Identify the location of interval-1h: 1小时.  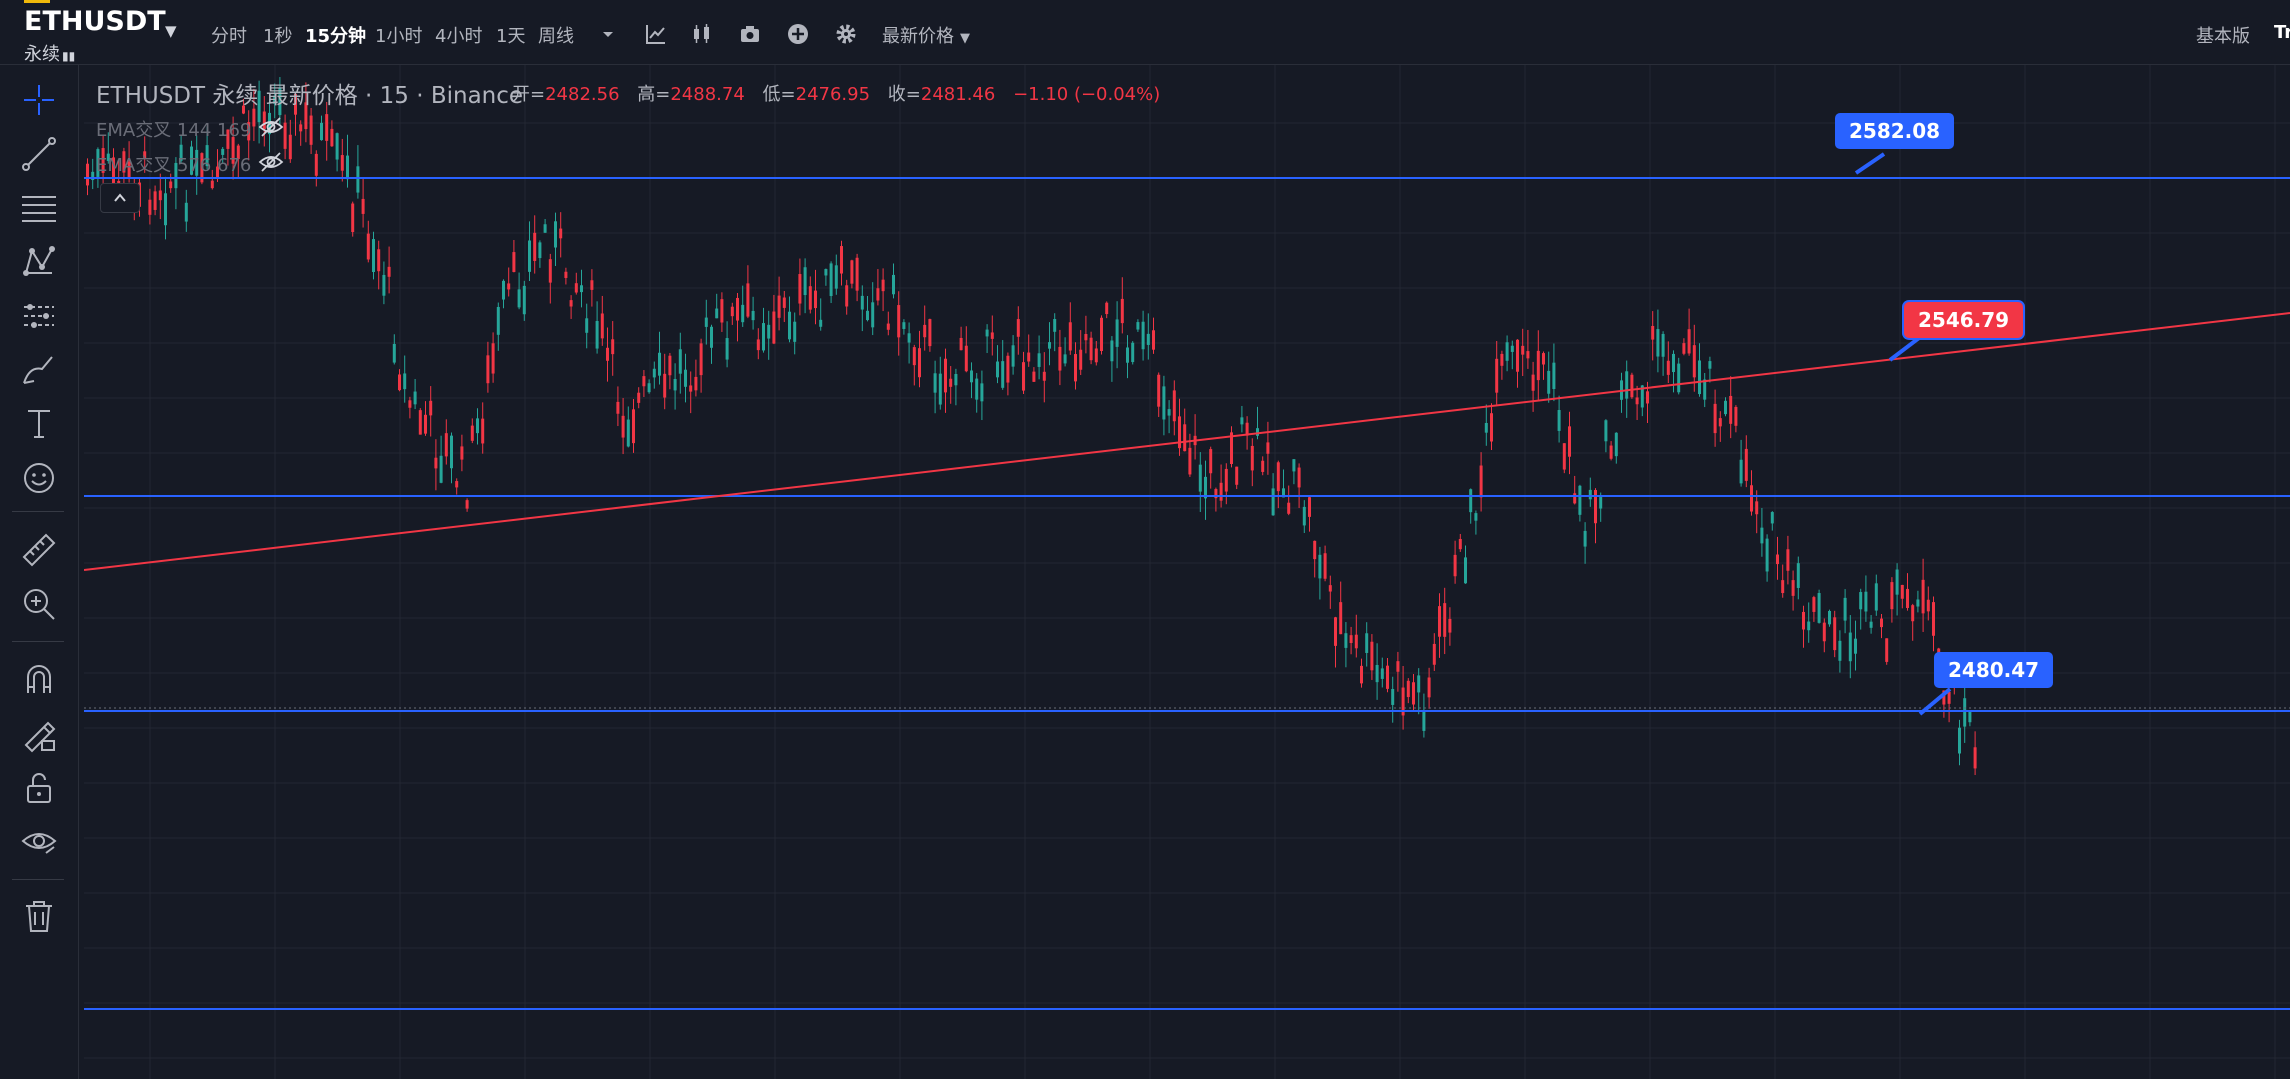
(399, 36).